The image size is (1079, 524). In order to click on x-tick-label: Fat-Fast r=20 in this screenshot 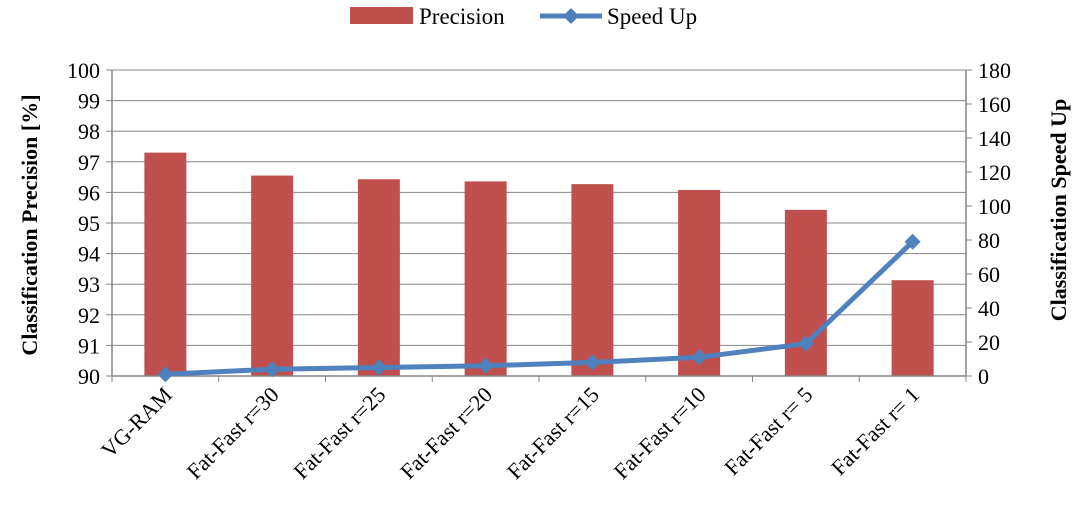, I will do `click(446, 433)`.